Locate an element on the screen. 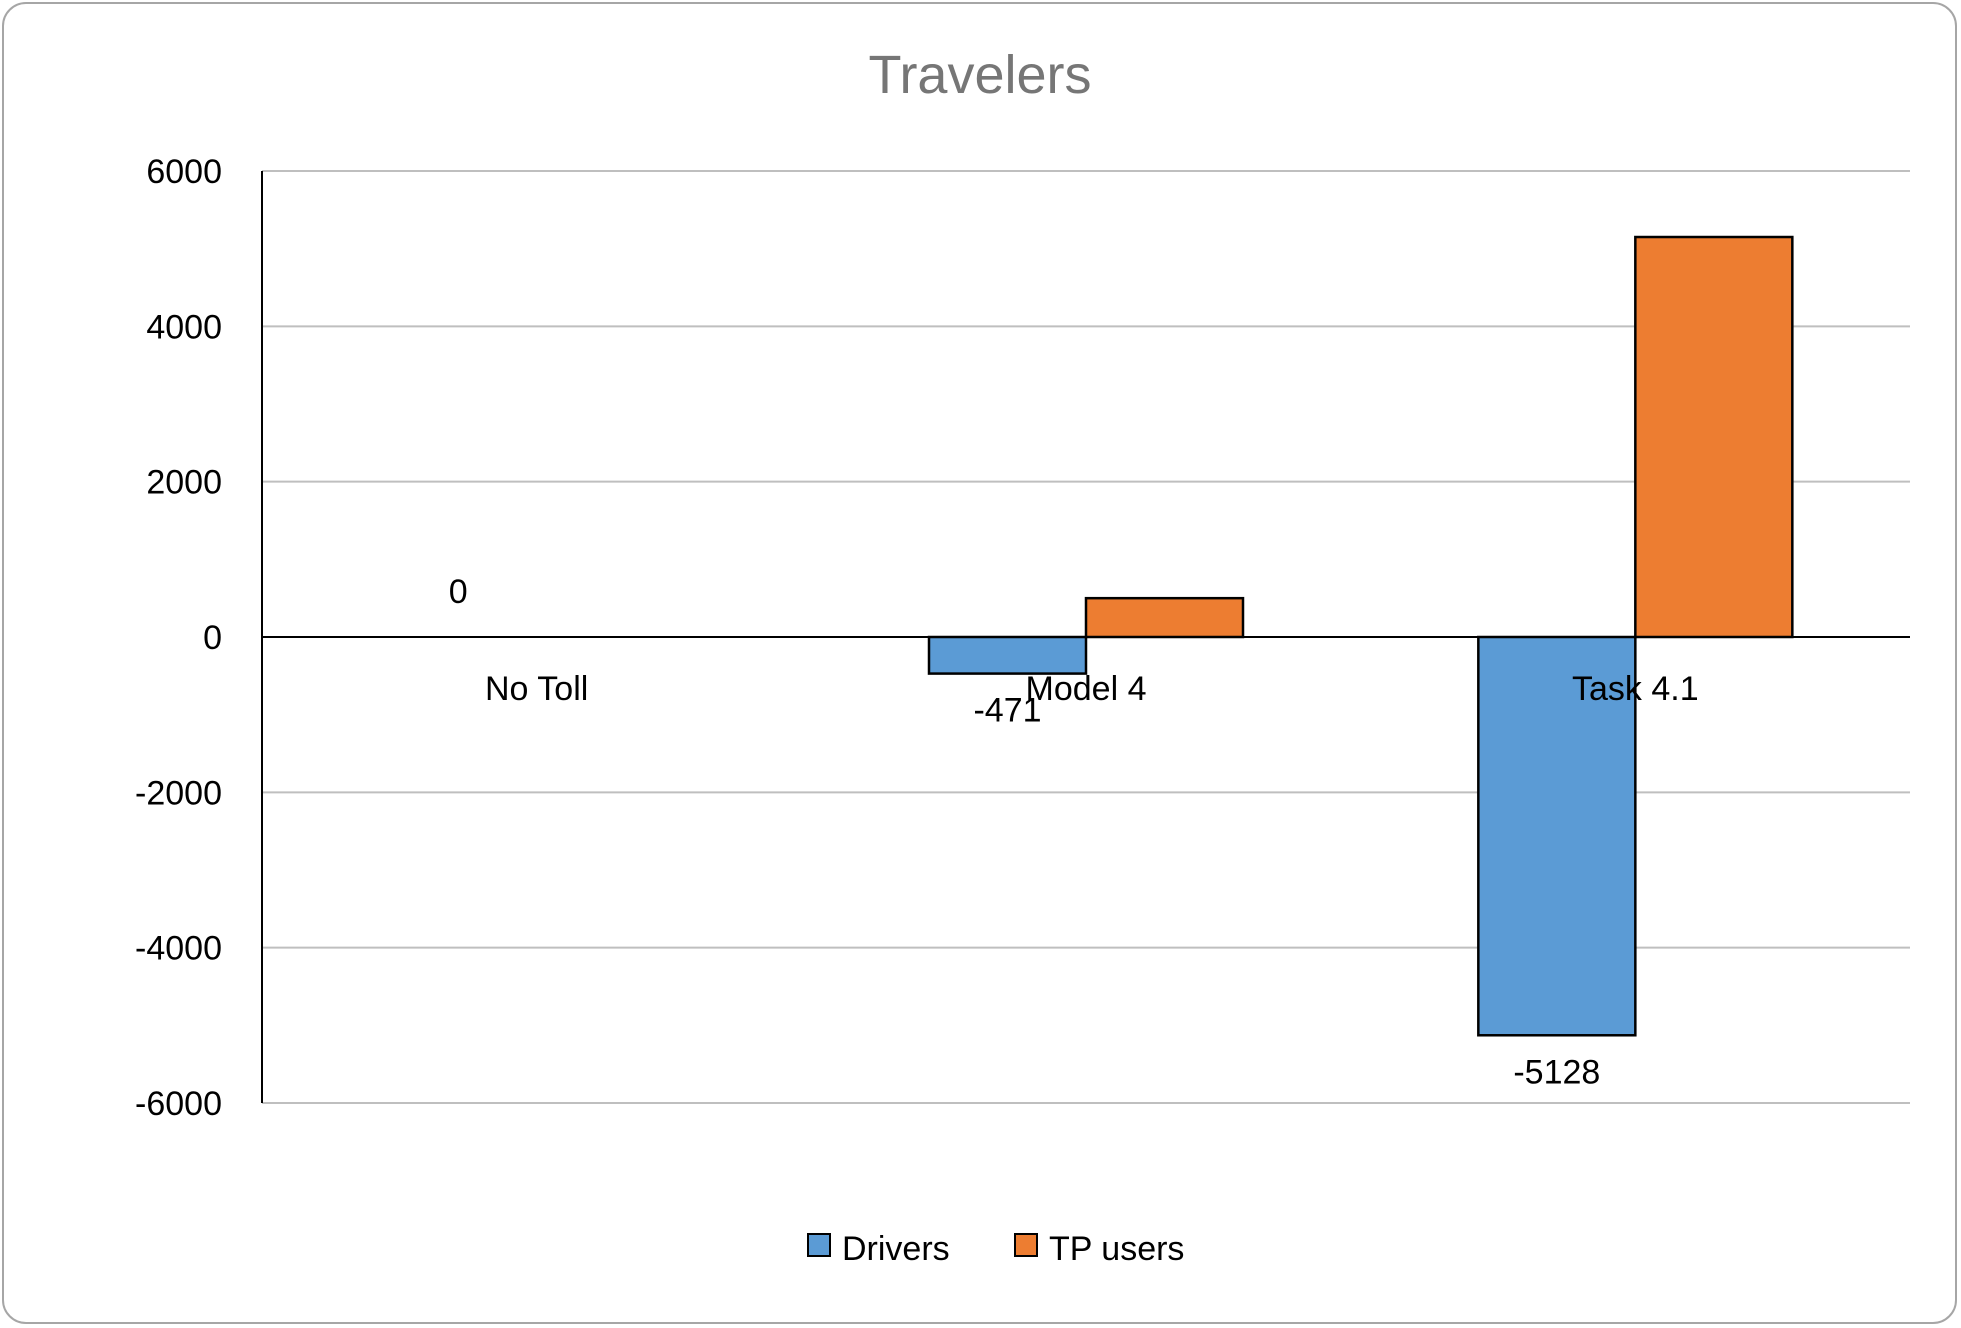 The width and height of the screenshot is (1961, 1328). legend: Drivers TP users is located at coordinates (995, 1249).